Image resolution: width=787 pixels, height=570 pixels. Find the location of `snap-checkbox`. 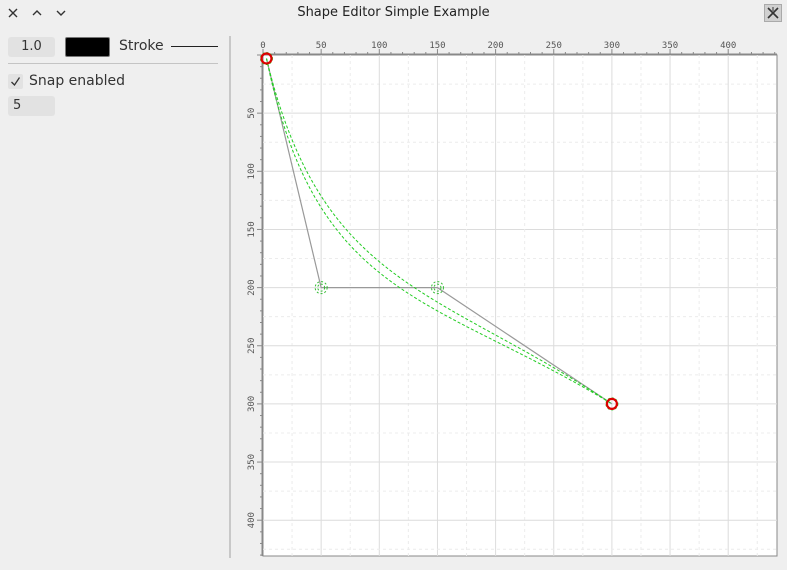

snap-checkbox is located at coordinates (15, 81).